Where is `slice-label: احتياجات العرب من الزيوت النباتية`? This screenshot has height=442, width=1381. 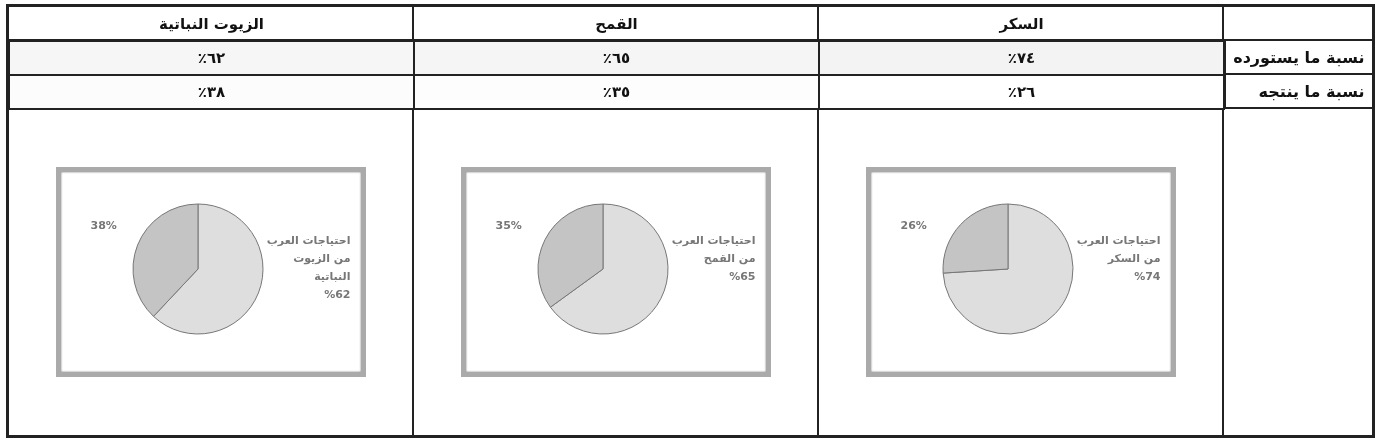
slice-label: احتياجات العرب من الزيوت النباتية is located at coordinates (308, 259).